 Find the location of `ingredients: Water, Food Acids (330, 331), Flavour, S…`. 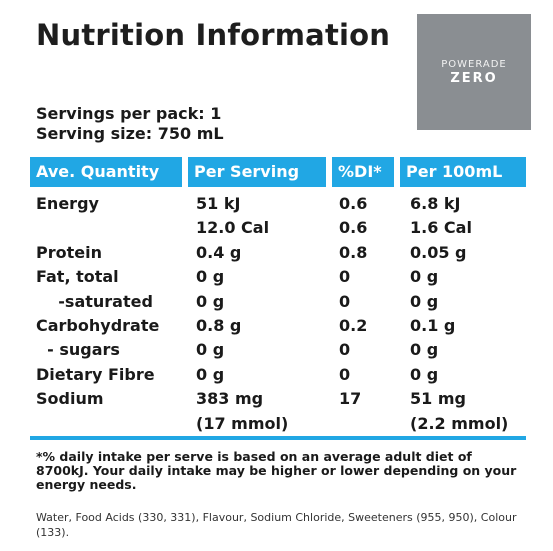

ingredients: Water, Food Acids (330, 331), Flavour, S… is located at coordinates (276, 525).